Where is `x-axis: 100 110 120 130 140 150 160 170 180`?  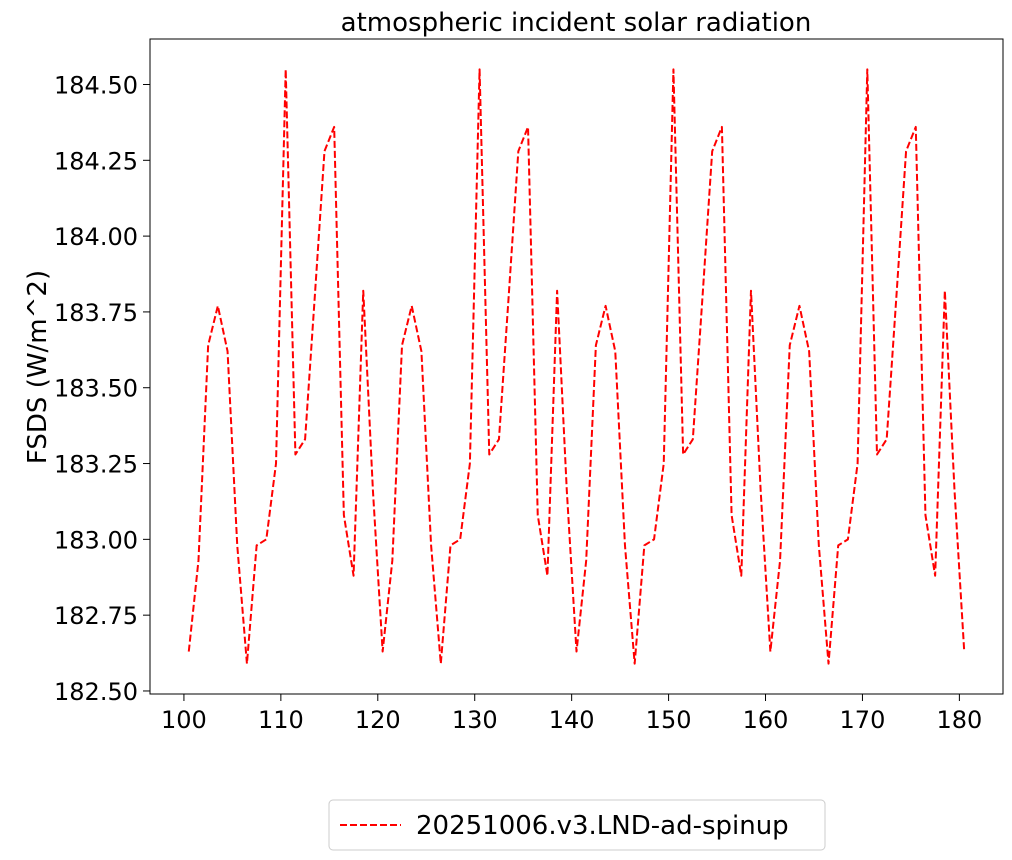 x-axis: 100 110 120 130 140 150 160 170 180 is located at coordinates (571, 714).